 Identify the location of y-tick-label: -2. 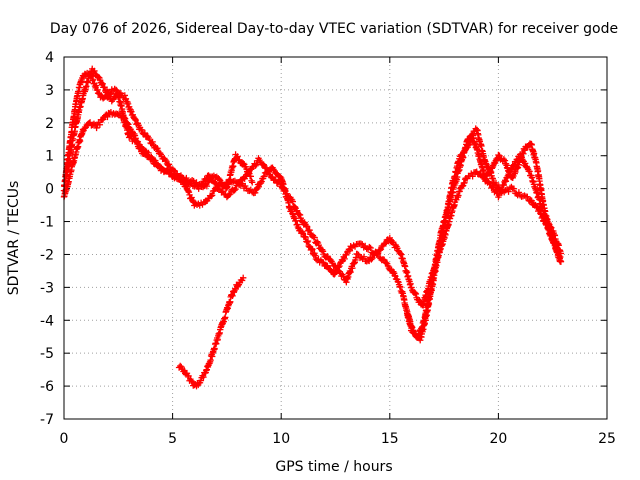
(47, 255).